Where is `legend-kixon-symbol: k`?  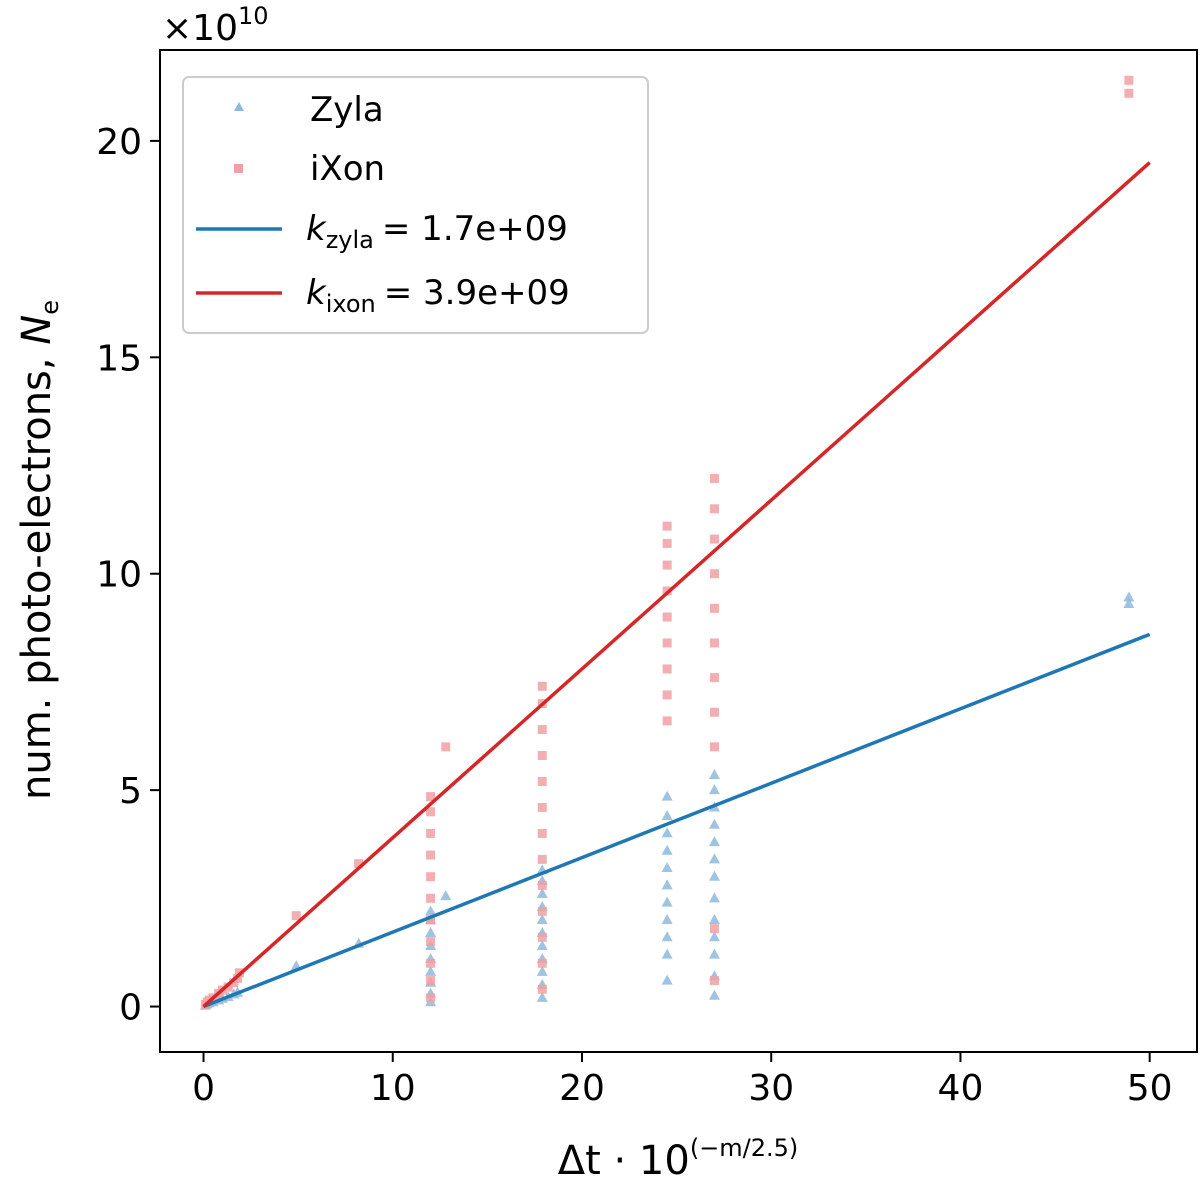 legend-kixon-symbol: k is located at coordinates (316, 293).